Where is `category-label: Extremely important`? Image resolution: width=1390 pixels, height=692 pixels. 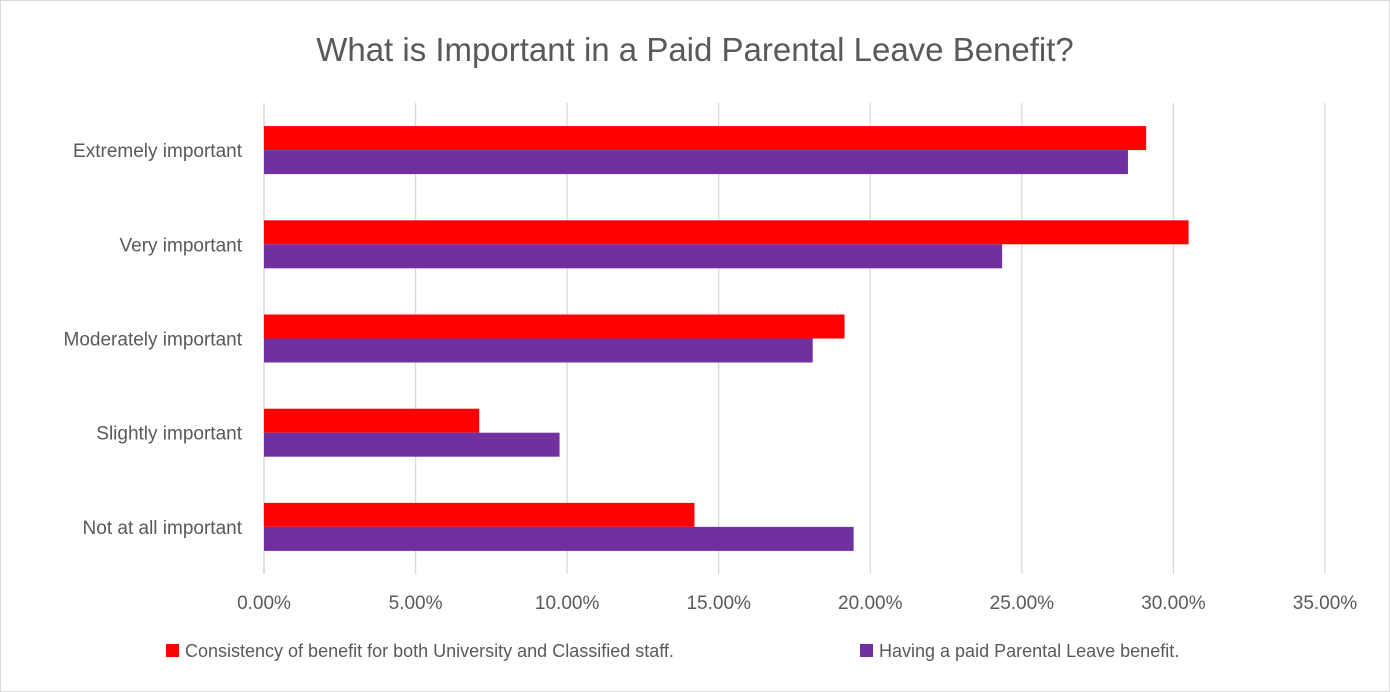 category-label: Extremely important is located at coordinates (158, 151).